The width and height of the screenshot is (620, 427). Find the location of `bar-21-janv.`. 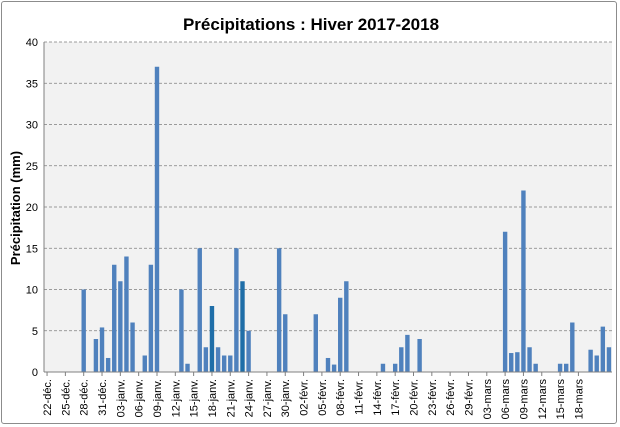

bar-21-janv. is located at coordinates (230, 363).